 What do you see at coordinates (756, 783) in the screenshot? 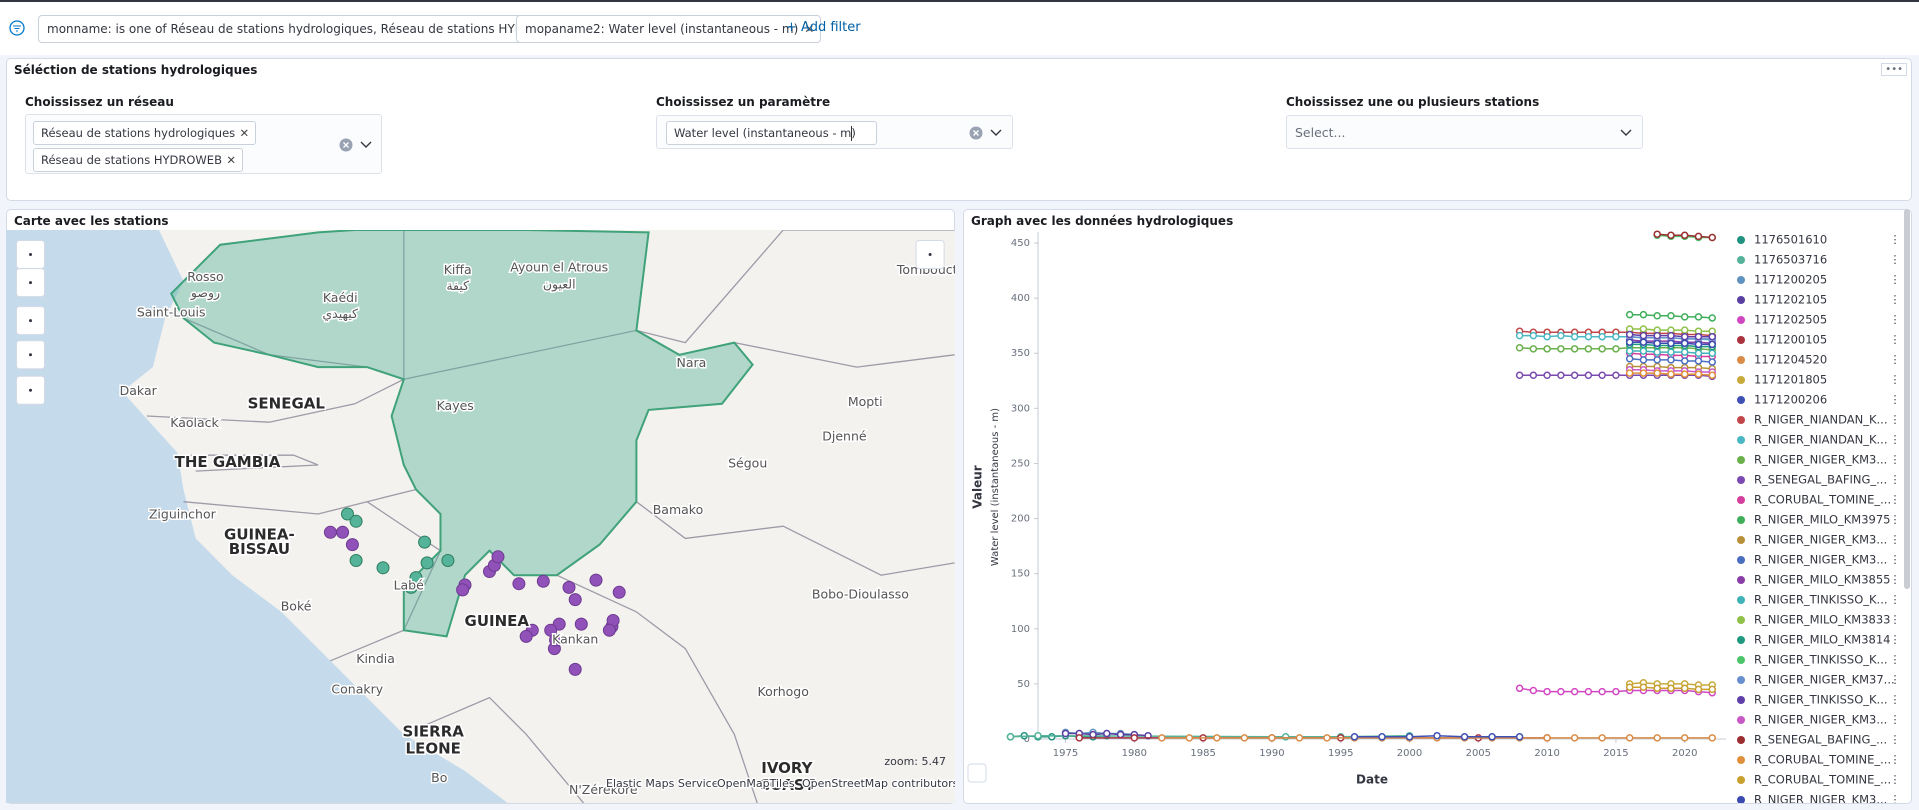
I see `attribution: OpenMapTiles` at bounding box center [756, 783].